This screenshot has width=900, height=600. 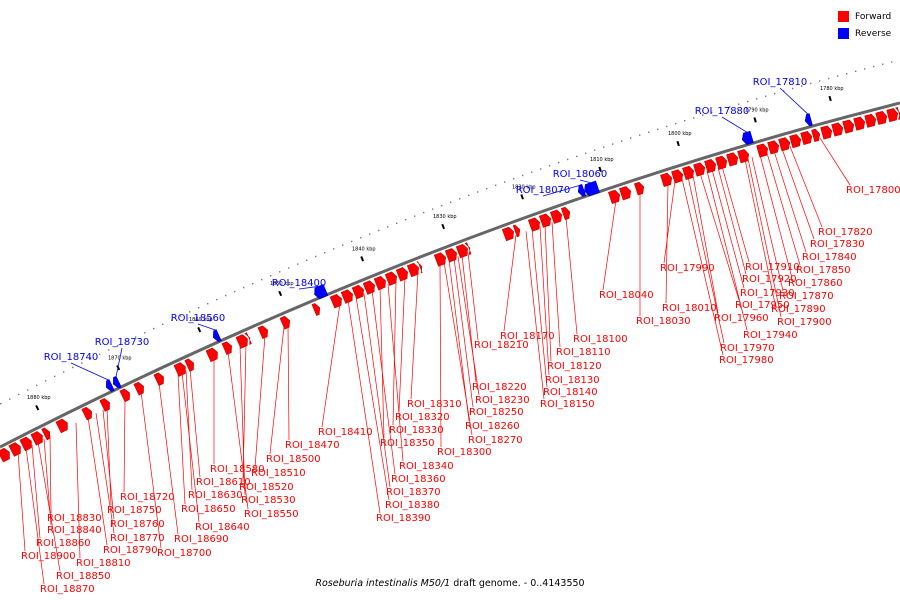 I want to click on forward-gene-label: ROI_17890, so click(x=798, y=309).